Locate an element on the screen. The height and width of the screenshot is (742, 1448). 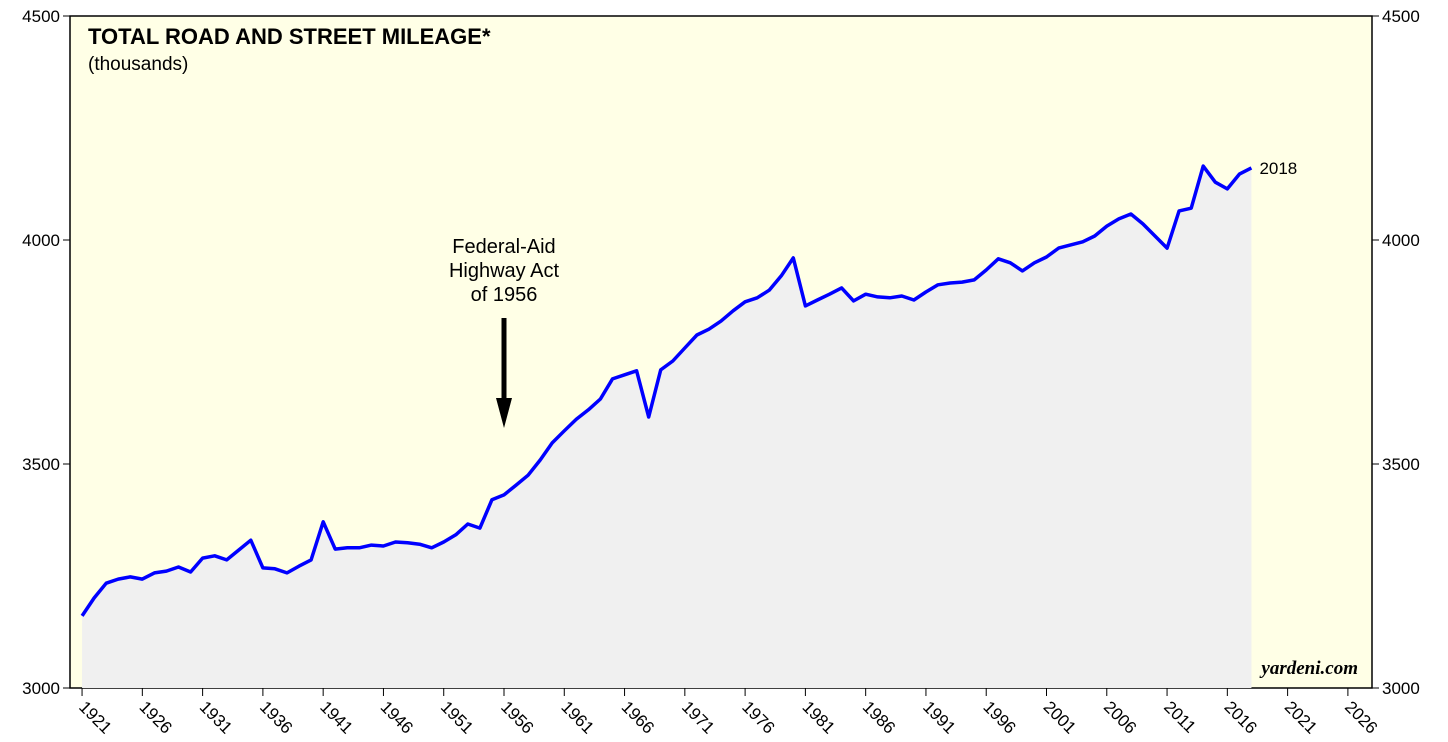
x-tick-label: 1996 is located at coordinates (999, 717).